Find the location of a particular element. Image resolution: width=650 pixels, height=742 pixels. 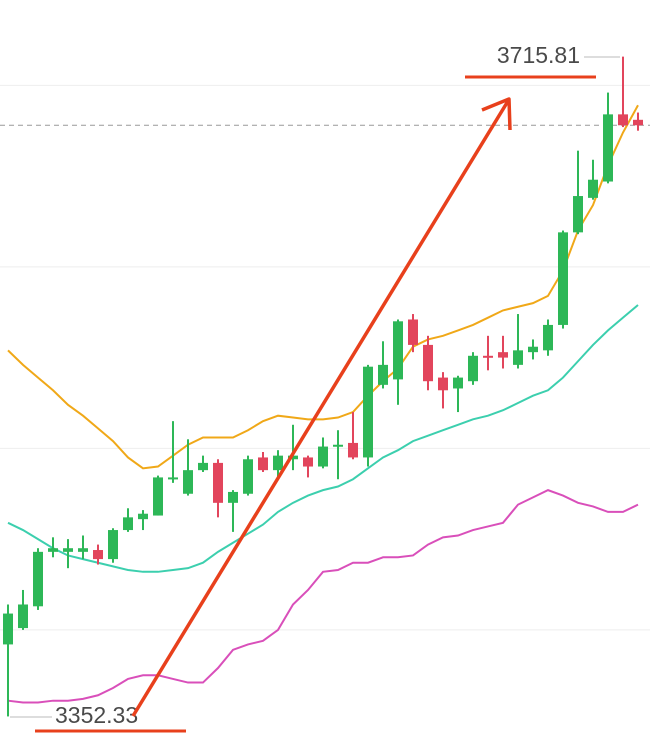

high-label: 3715.81 is located at coordinates (538, 55).